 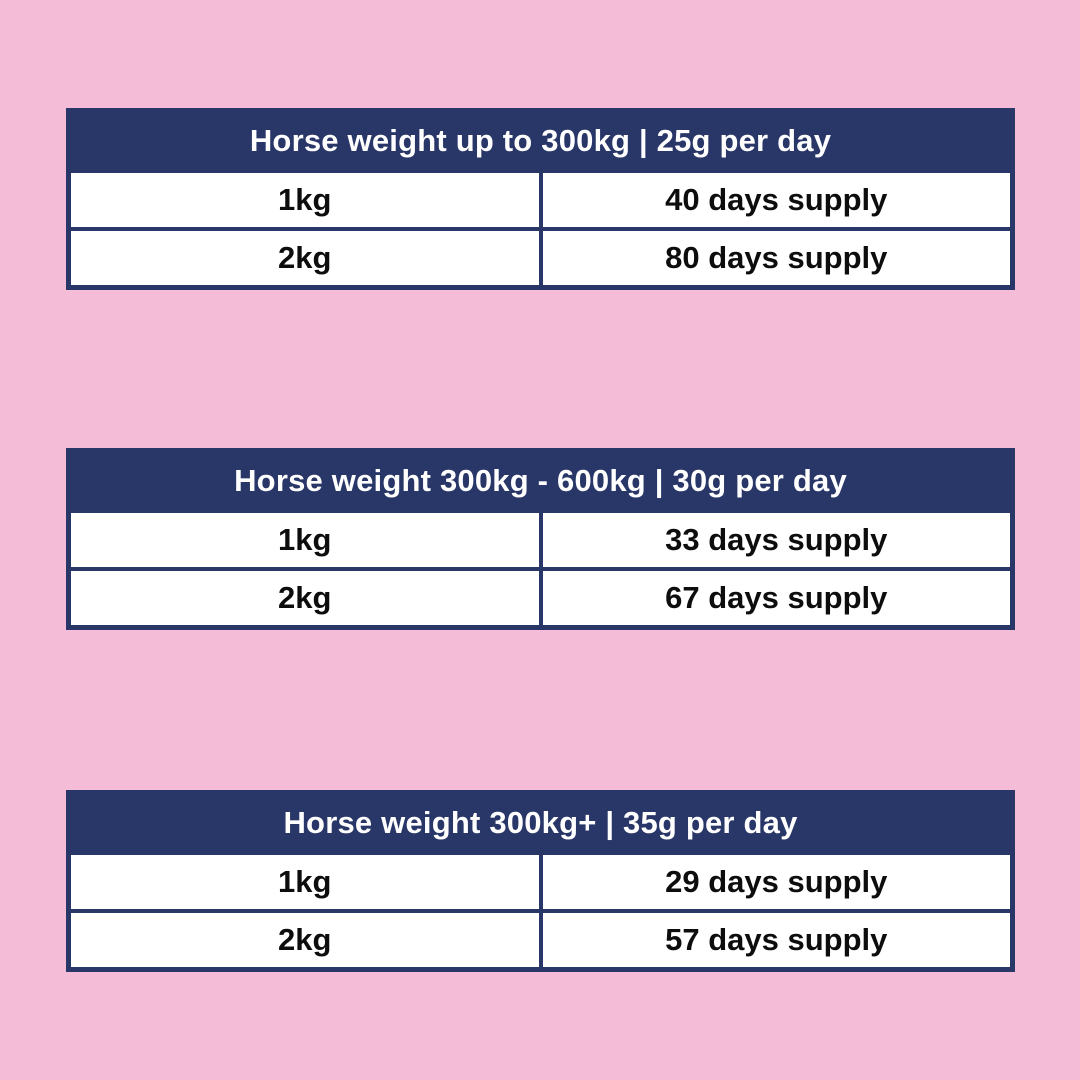 I want to click on supply-cell: 67 days supply, so click(x=774, y=598).